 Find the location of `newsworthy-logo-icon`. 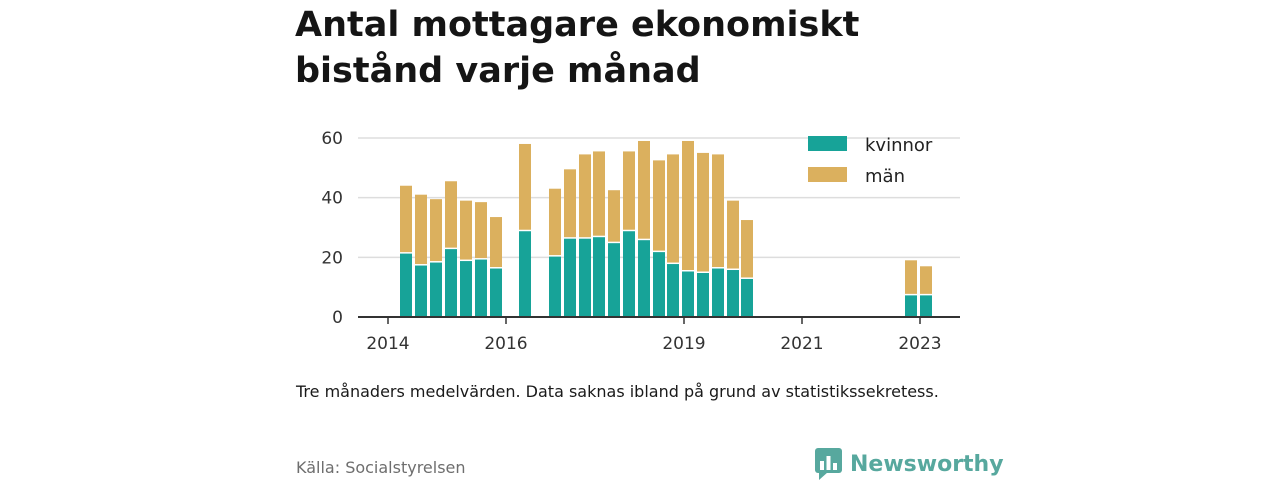

newsworthy-logo-icon is located at coordinates (828, 464).